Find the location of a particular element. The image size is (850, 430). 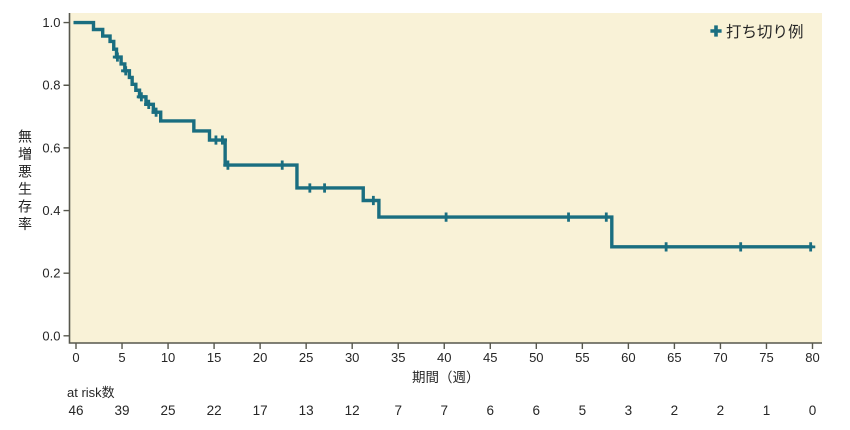

x-tick-label: 30 is located at coordinates (352, 357).